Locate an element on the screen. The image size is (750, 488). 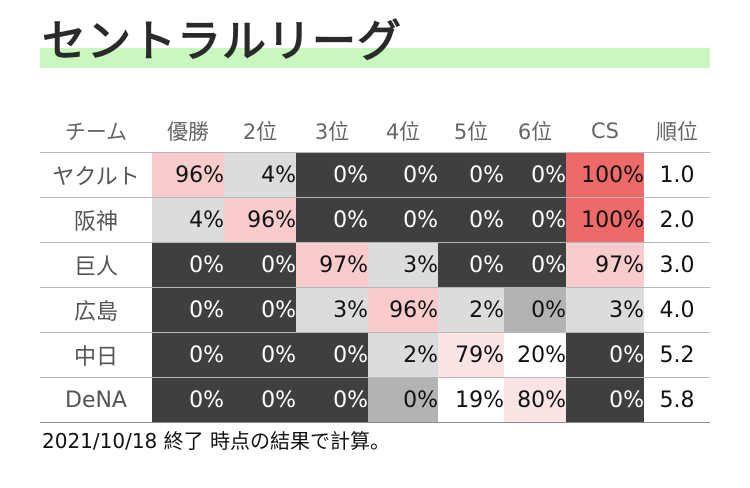
cell-champion: 4% is located at coordinates (188, 220).